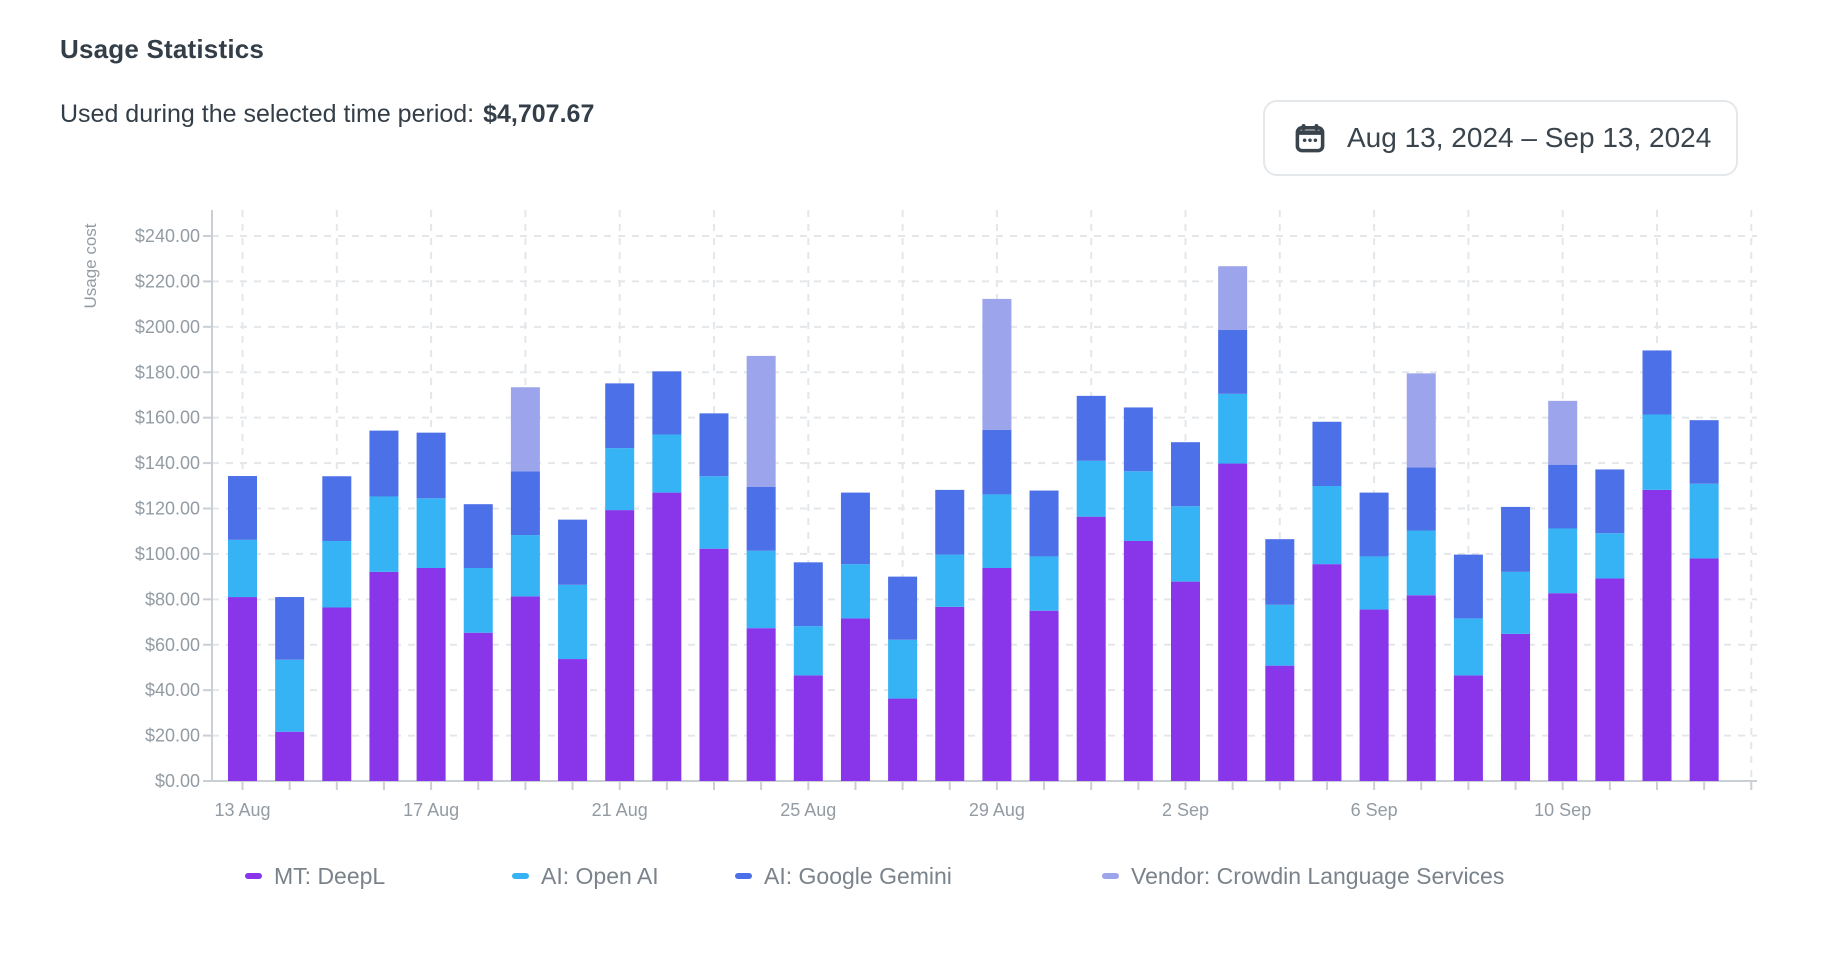 This screenshot has width=1839, height=954. Describe the element at coordinates (1044, 523) in the screenshot. I see `bar-segment-30-aug-ai-google-gemini` at that location.